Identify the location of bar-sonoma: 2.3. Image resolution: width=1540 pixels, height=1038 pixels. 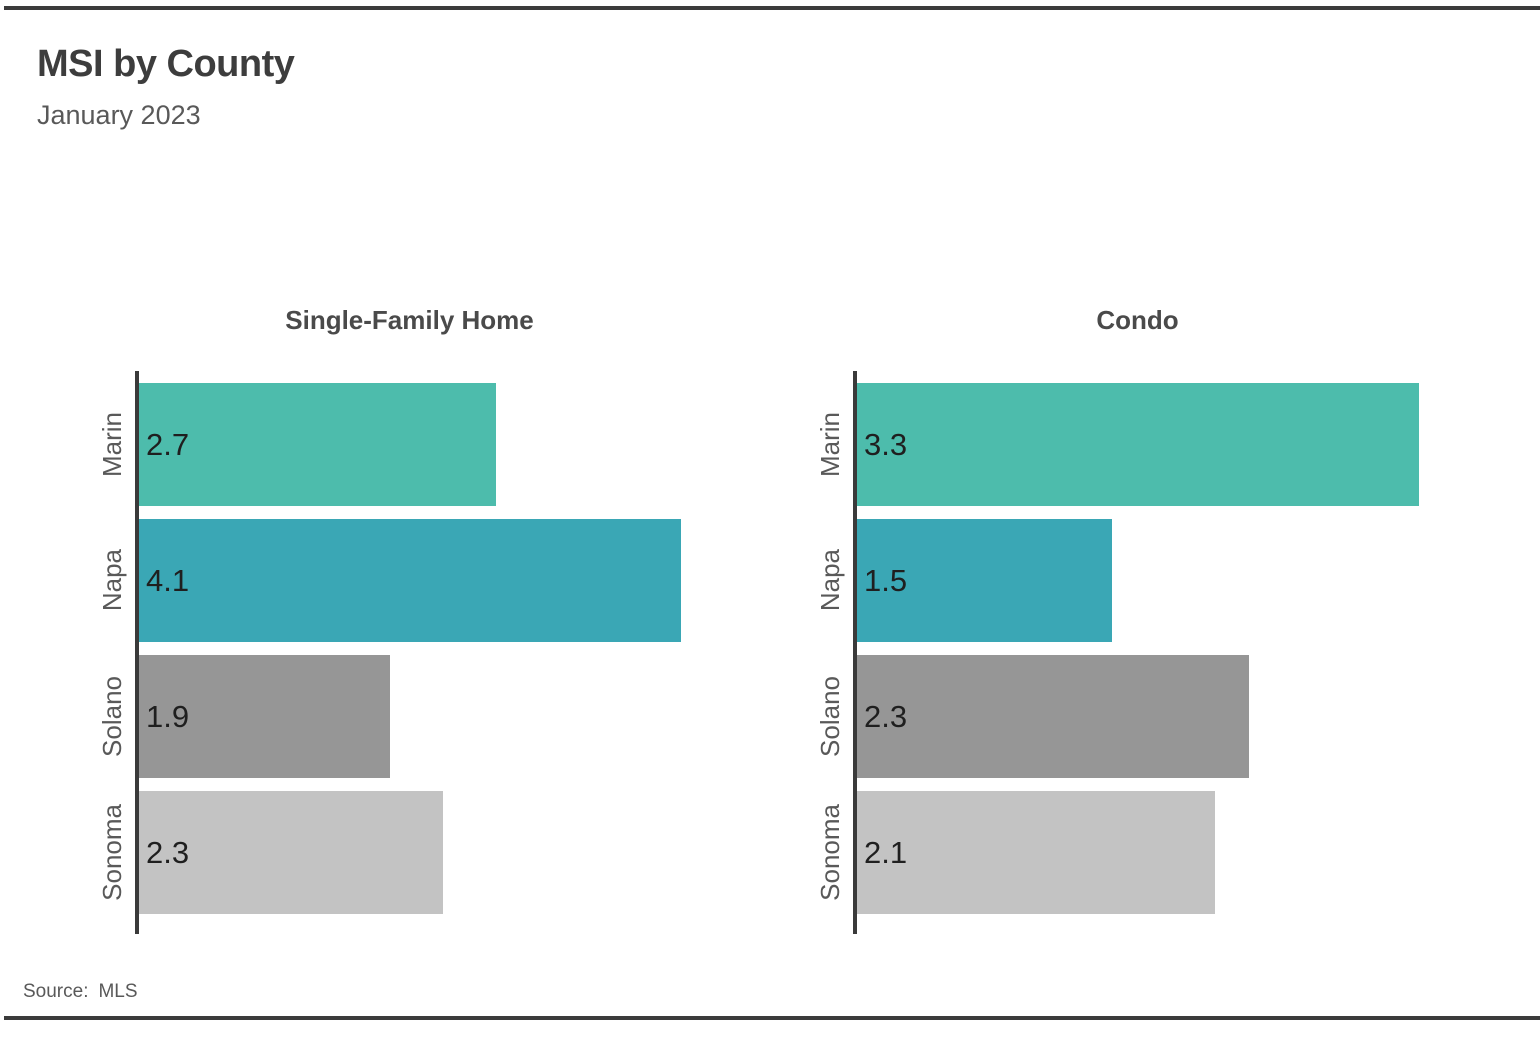
(291, 852).